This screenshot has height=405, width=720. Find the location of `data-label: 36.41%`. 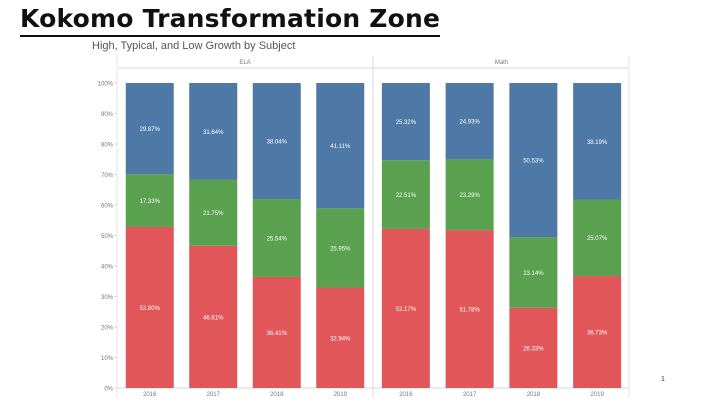

data-label: 36.41% is located at coordinates (277, 334).